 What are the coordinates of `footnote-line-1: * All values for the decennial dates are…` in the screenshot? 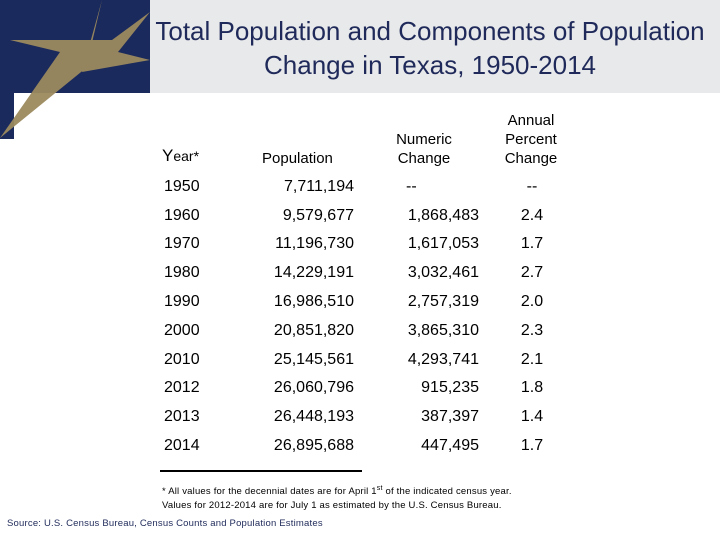 It's located at (387, 492).